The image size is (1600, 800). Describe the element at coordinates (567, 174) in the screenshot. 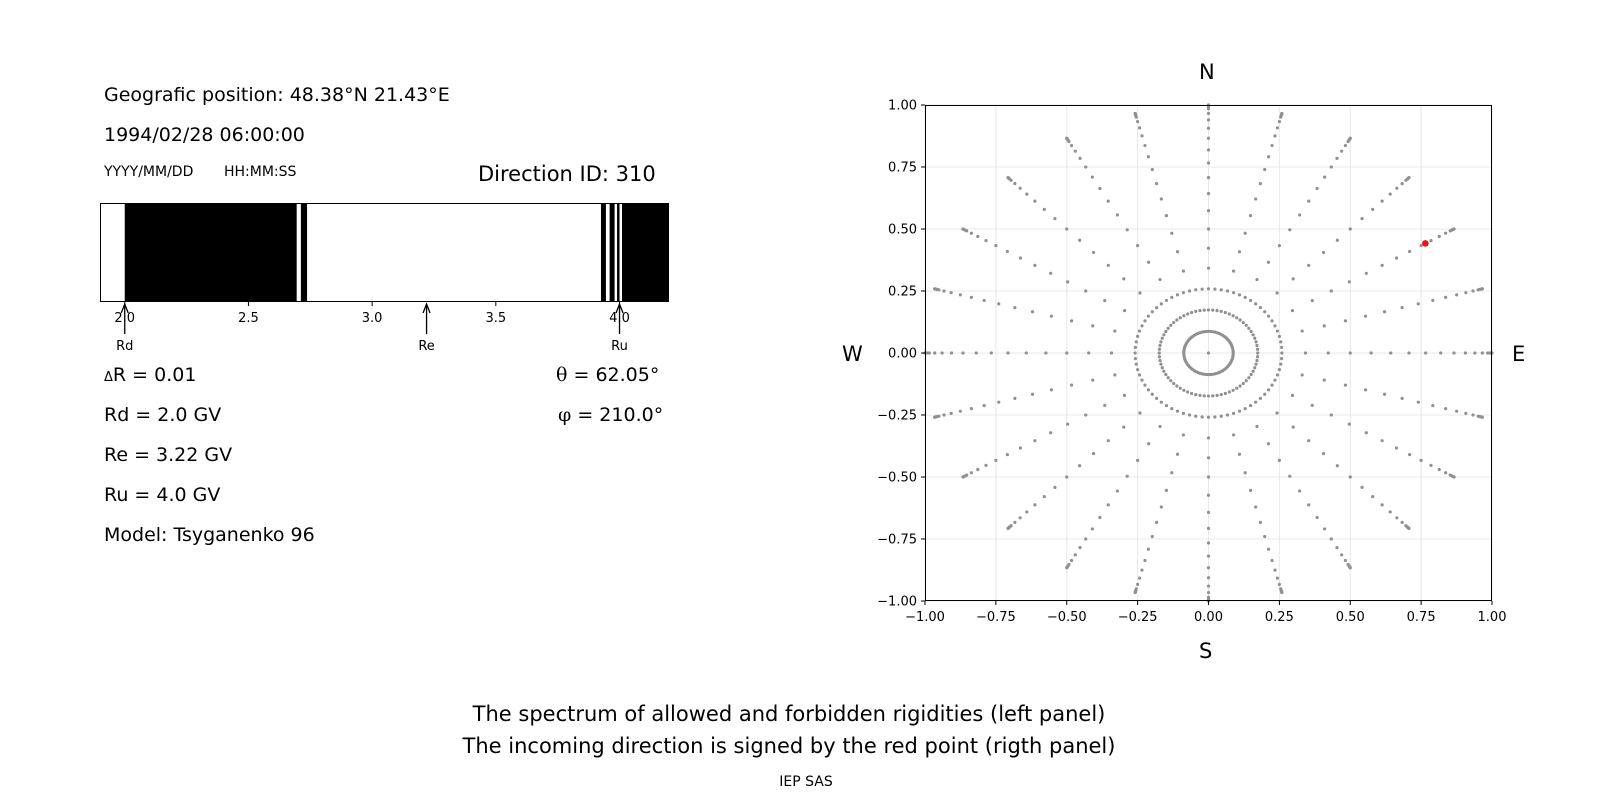

I see `direction-id: Direction ID: 310` at that location.